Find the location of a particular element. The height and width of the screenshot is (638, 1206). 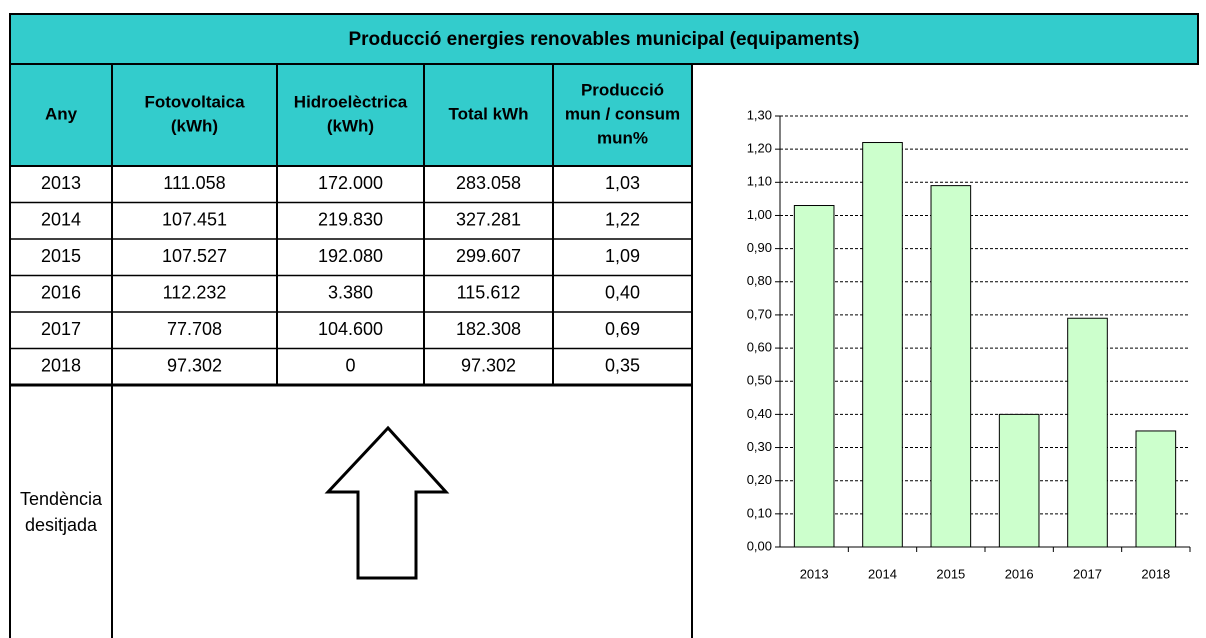

y-tick-label: 0,40 is located at coordinates (759, 413).